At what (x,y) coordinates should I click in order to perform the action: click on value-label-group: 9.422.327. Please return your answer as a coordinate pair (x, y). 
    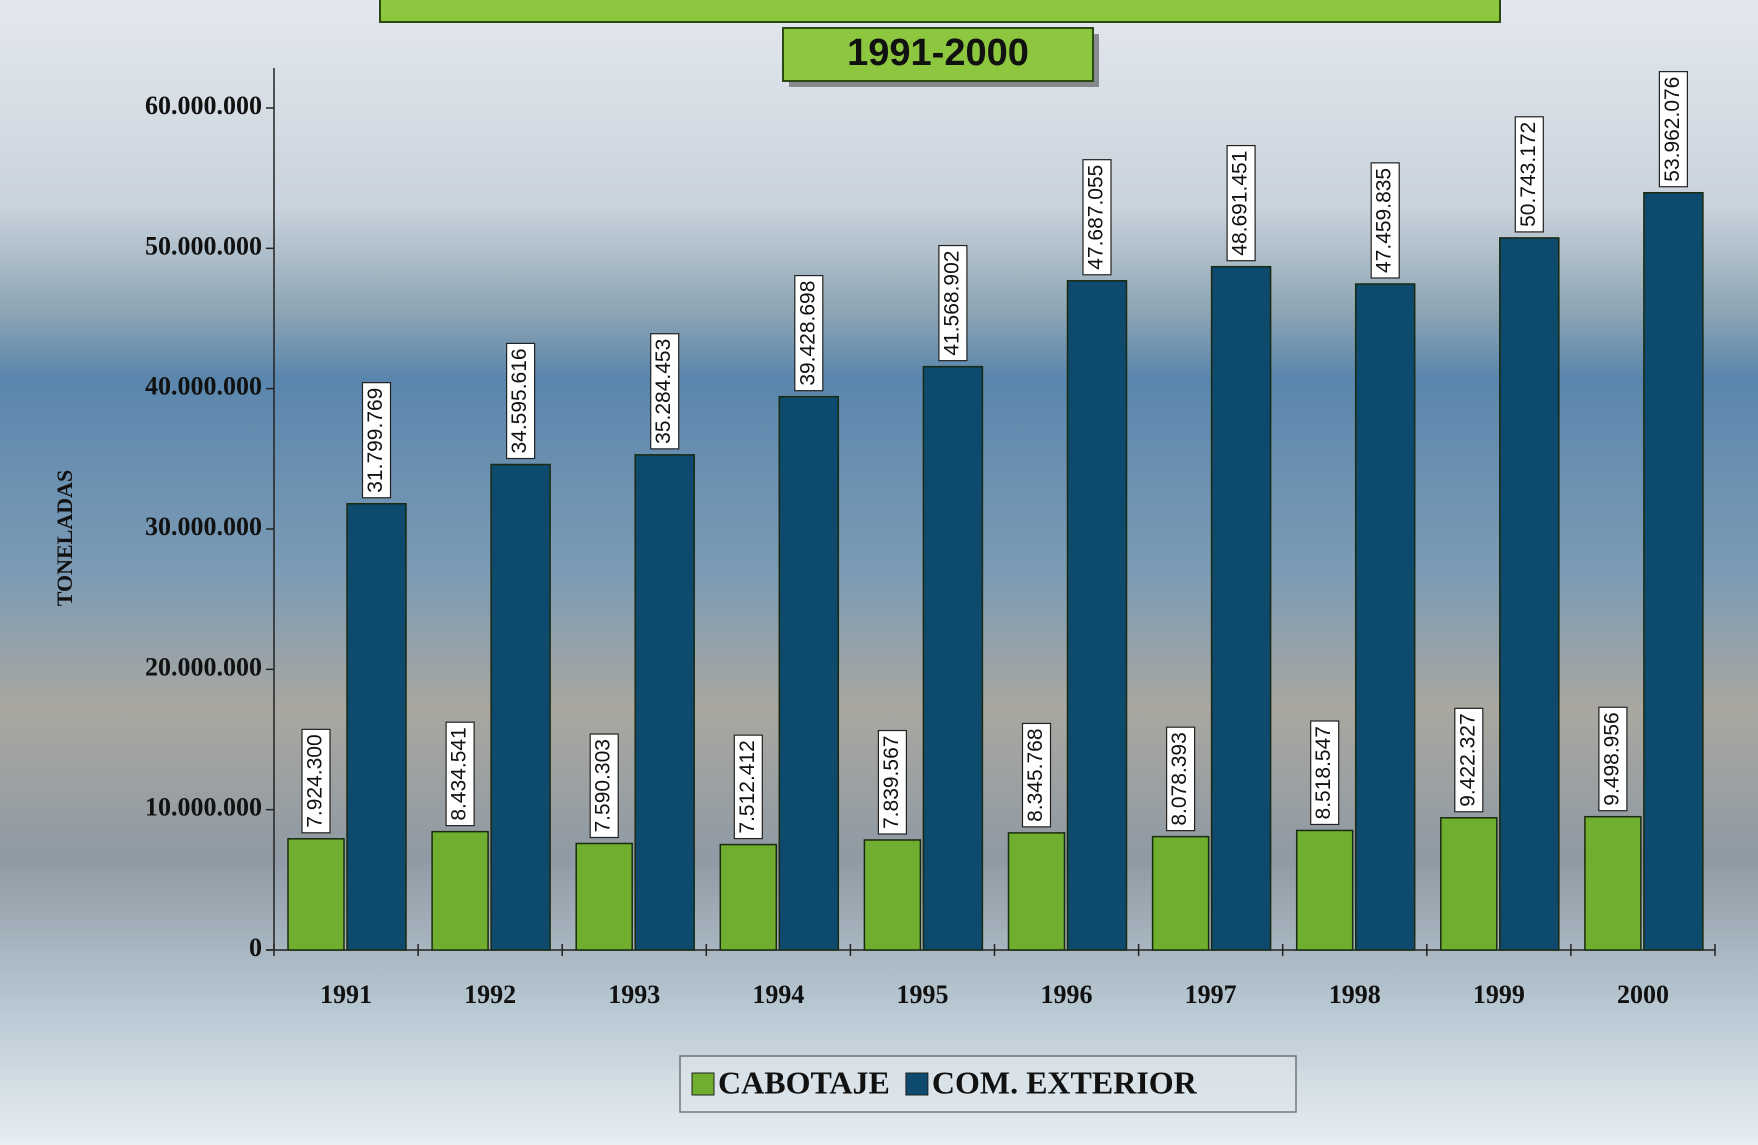
    Looking at the image, I should click on (1469, 760).